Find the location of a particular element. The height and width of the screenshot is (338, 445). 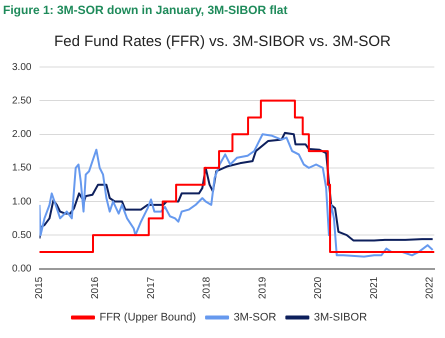

x-tick-label: 2022 is located at coordinates (430, 288).